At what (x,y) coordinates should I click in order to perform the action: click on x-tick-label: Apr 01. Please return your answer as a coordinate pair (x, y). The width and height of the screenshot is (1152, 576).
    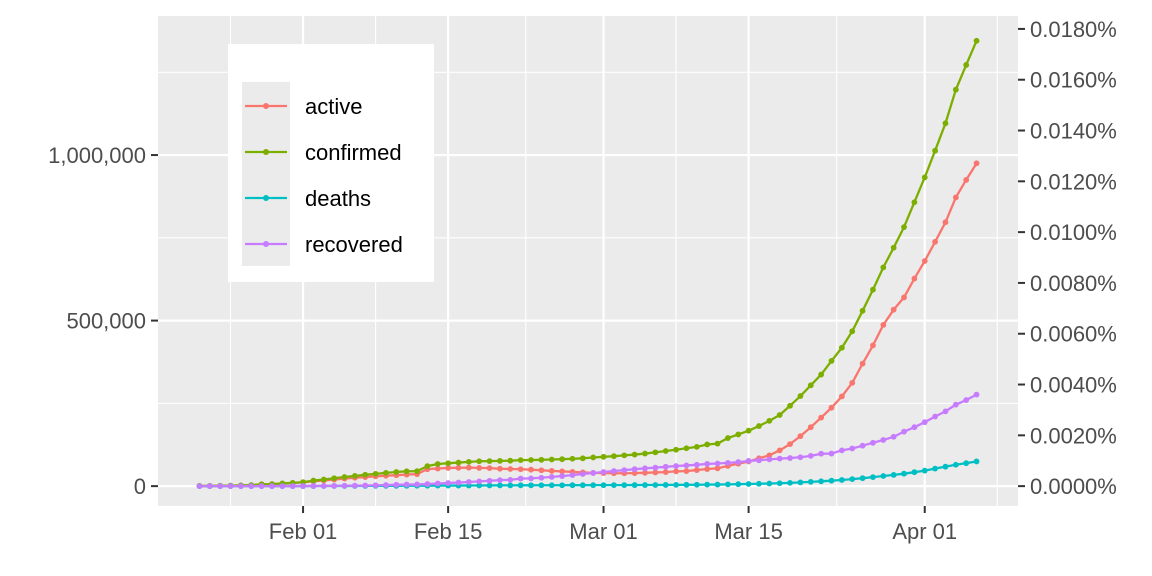
    Looking at the image, I should click on (924, 531).